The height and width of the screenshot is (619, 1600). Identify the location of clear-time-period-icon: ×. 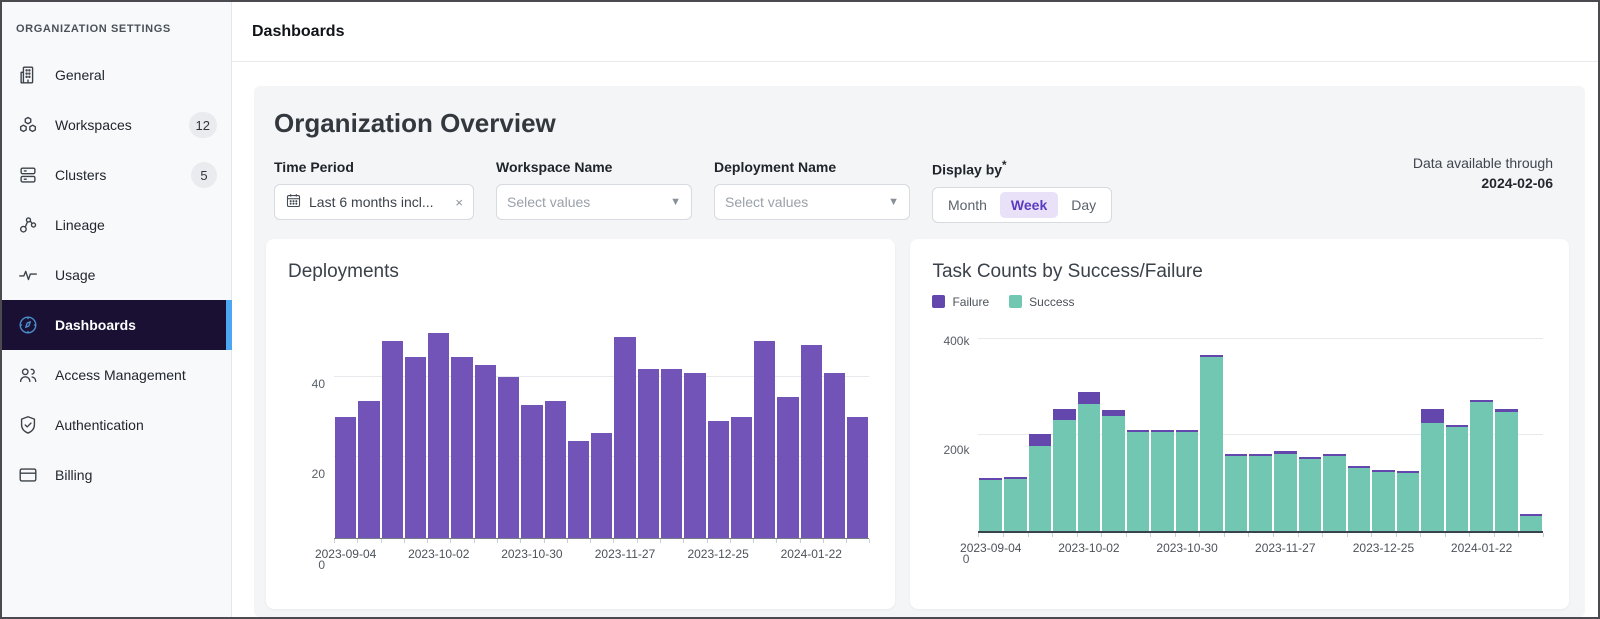
(459, 202).